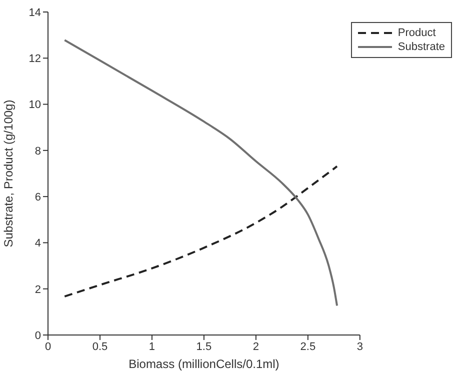 The height and width of the screenshot is (382, 474). Describe the element at coordinates (421, 47) in the screenshot. I see `legend-label: Substrate` at that location.